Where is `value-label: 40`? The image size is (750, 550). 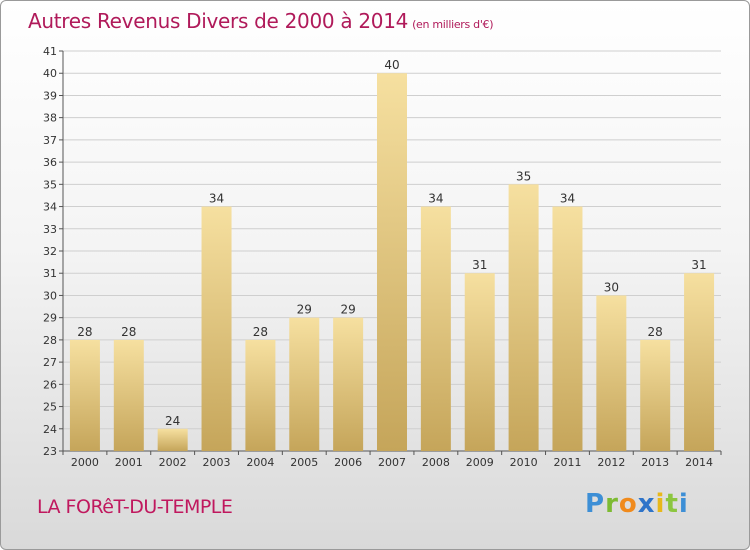
value-label: 40 is located at coordinates (391, 65).